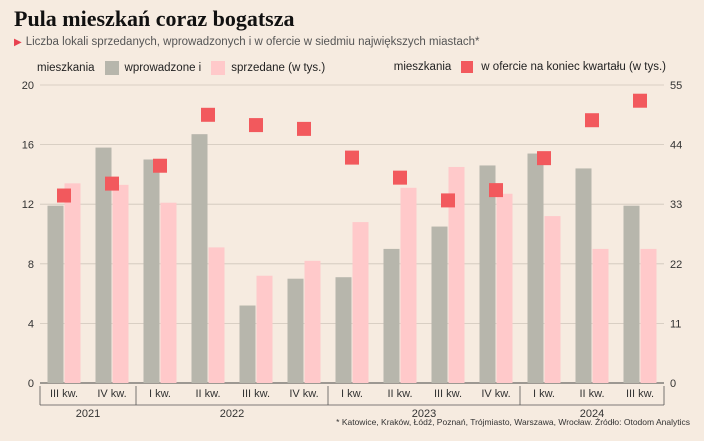 The height and width of the screenshot is (441, 704). Describe the element at coordinates (66, 68) in the screenshot. I see `legend-left-unit: mieszkania` at that location.